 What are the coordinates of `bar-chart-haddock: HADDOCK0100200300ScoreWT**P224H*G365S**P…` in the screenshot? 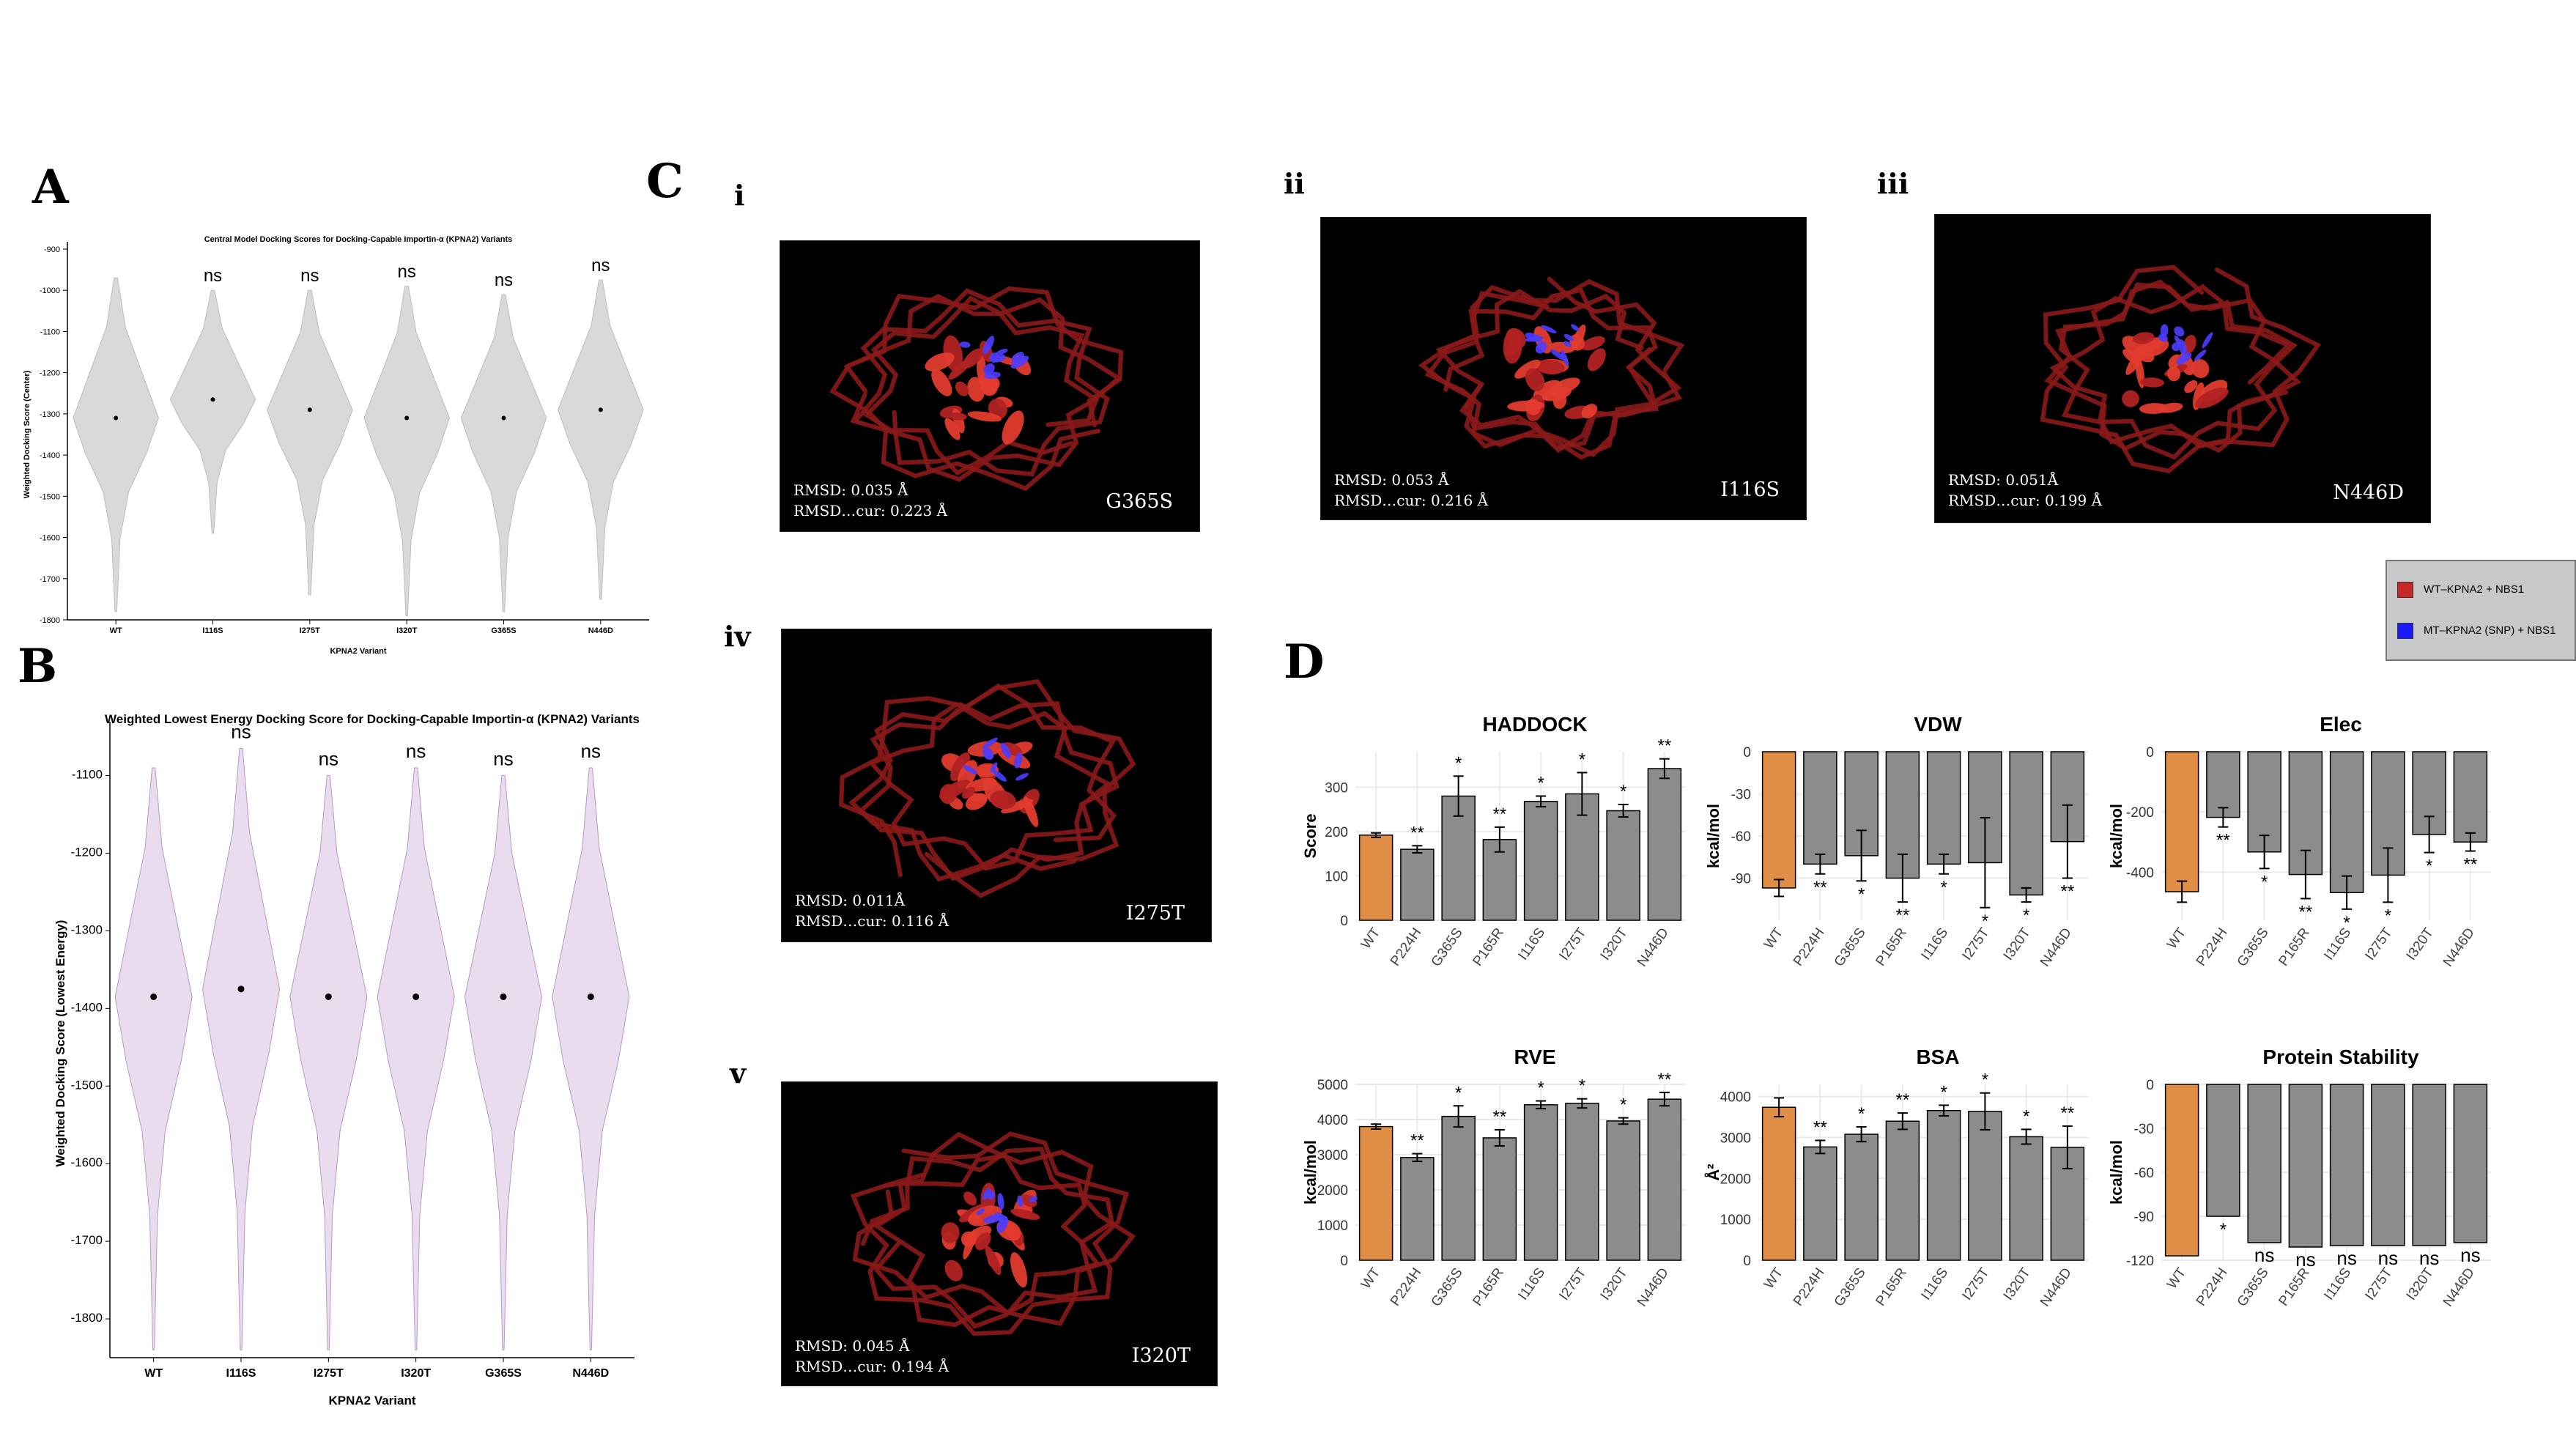 It's located at (1493, 841).